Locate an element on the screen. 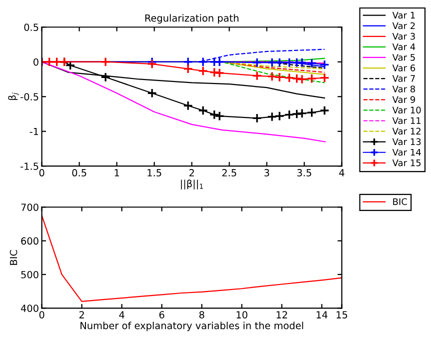  legend-label: Var 6 is located at coordinates (404, 68).